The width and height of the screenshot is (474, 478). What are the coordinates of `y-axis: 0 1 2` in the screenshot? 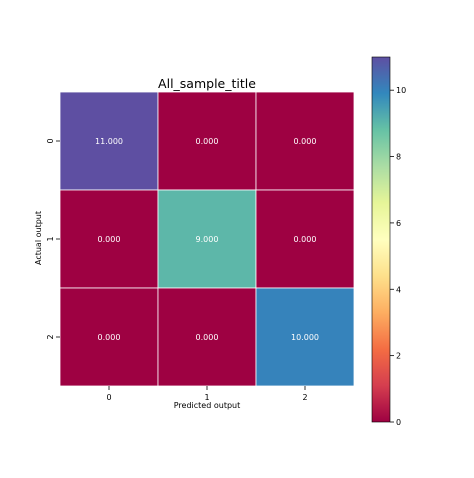 It's located at (53, 239).